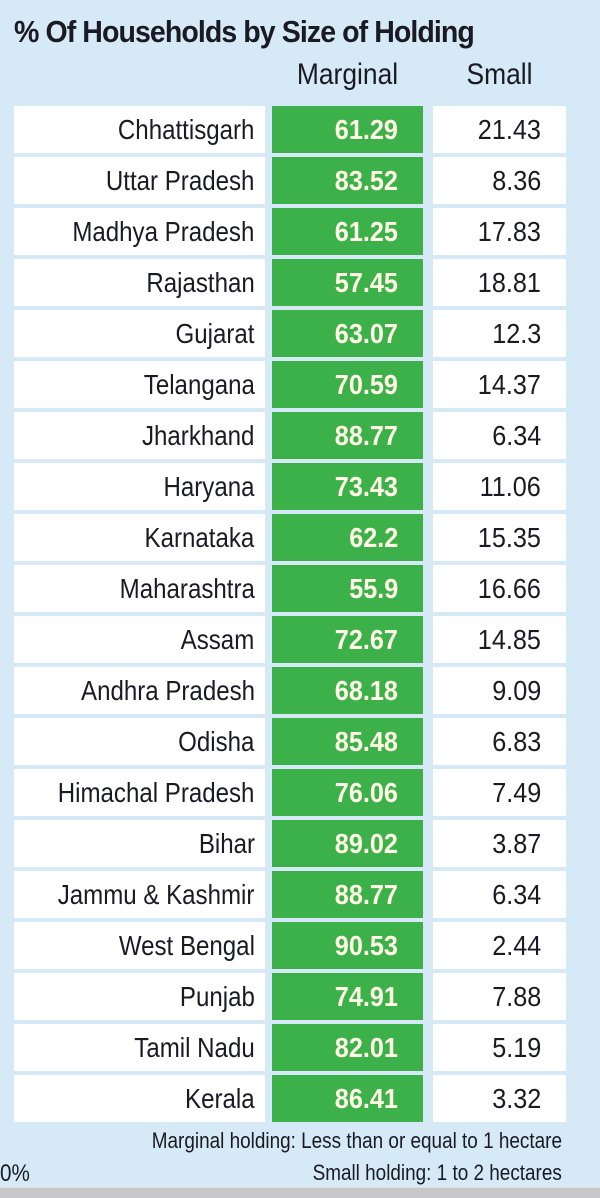 This screenshot has width=600, height=1198. What do you see at coordinates (139, 996) in the screenshot?
I see `state-name: Punjab` at bounding box center [139, 996].